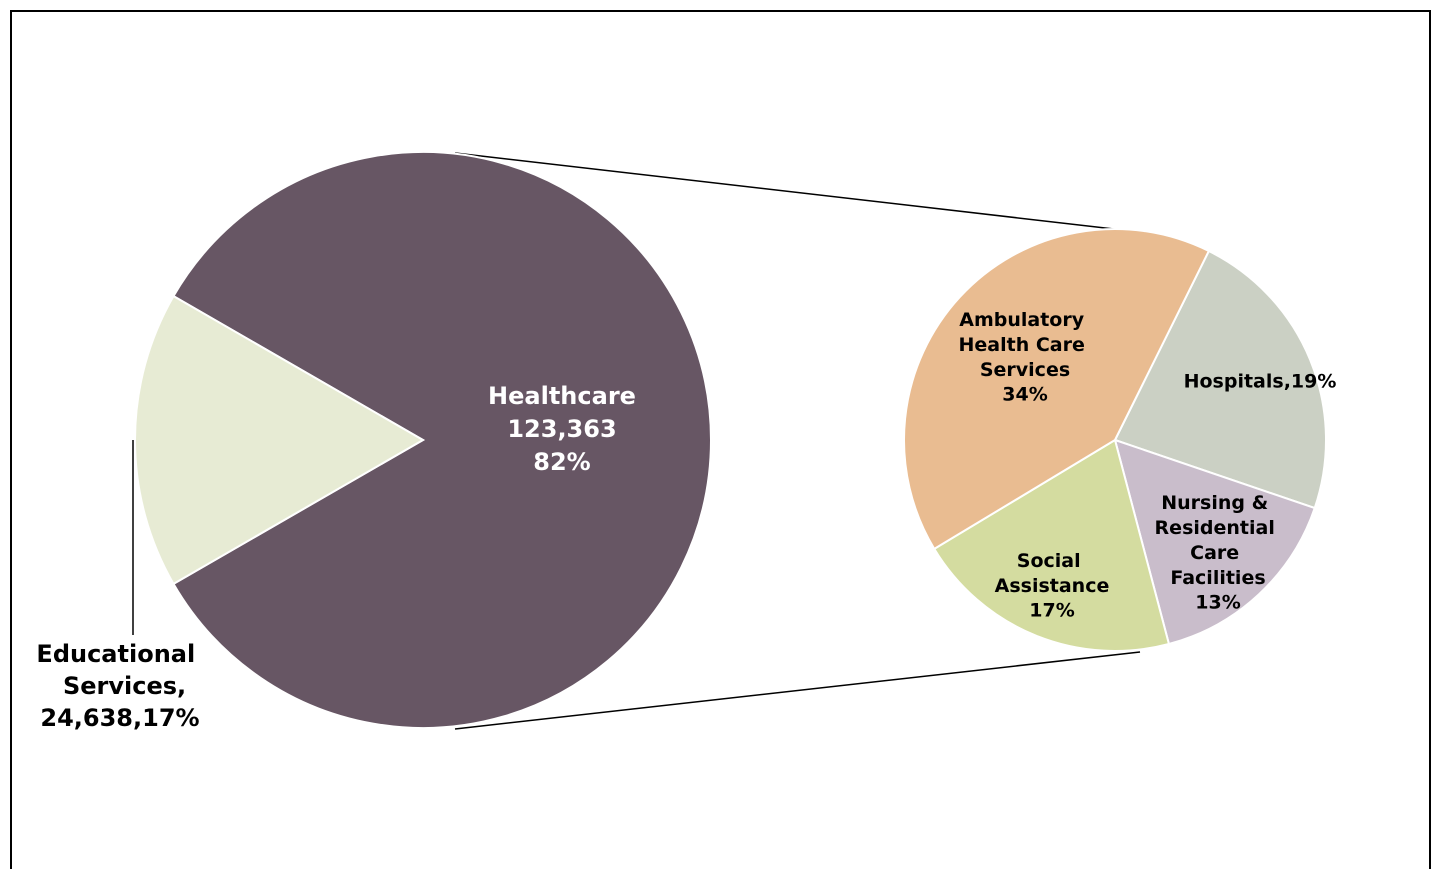 This screenshot has width=1441, height=869. Describe the element at coordinates (170, 718) in the screenshot. I see `slice-label: 17%` at that location.